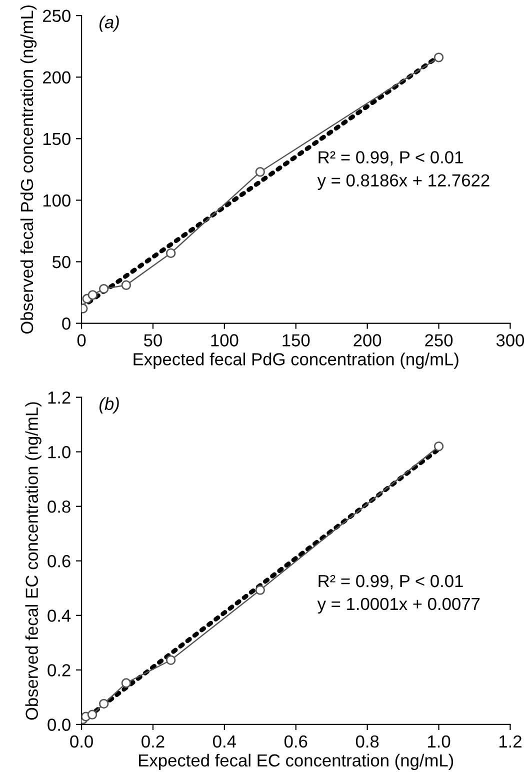  Describe the element at coordinates (296, 360) in the screenshot. I see `x-axis-title: Expected fecal PdG concentration (ng/mL)` at that location.